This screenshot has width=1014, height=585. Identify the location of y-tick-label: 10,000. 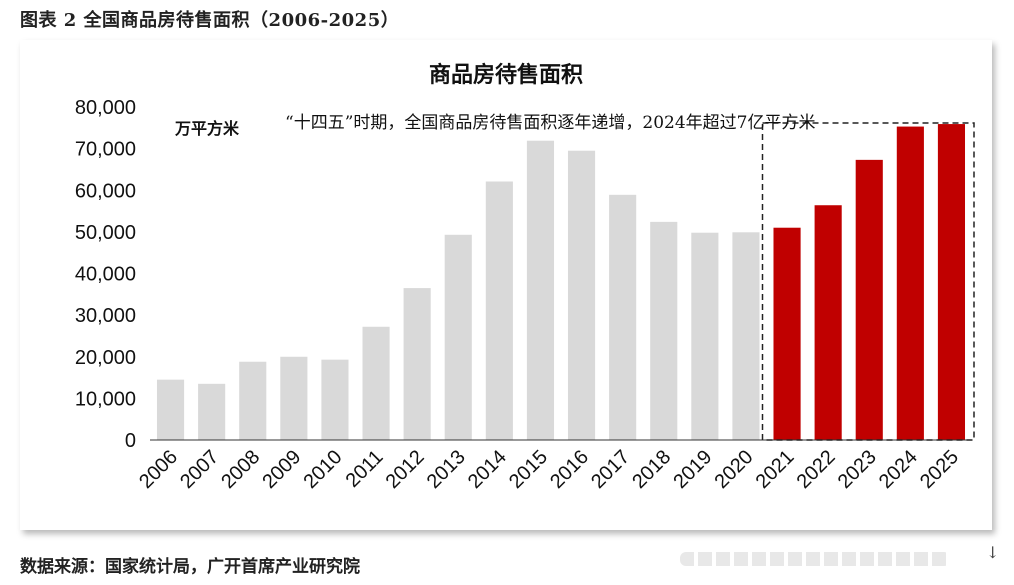
(105, 399).